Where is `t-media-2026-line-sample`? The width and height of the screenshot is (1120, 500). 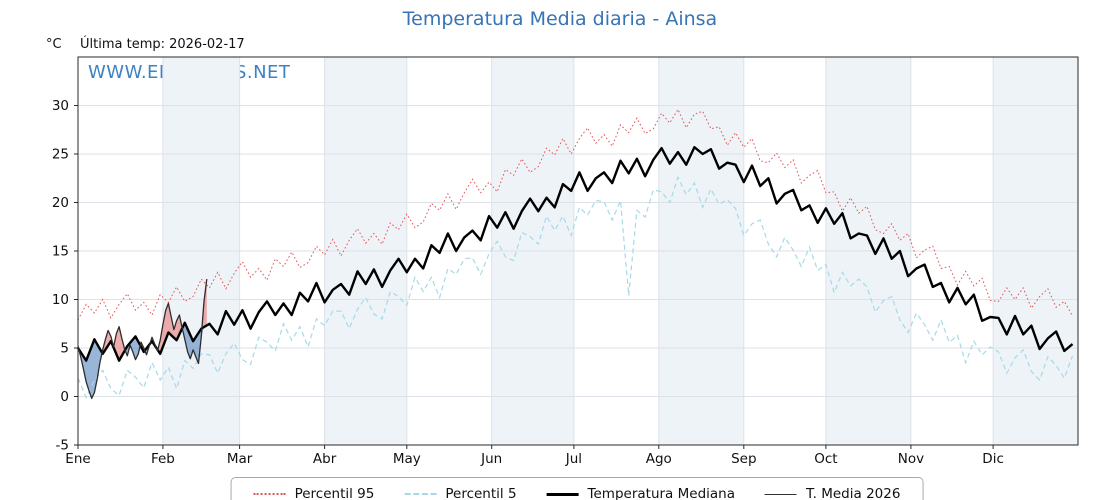
t-media-2026-line-sample is located at coordinates (781, 494).